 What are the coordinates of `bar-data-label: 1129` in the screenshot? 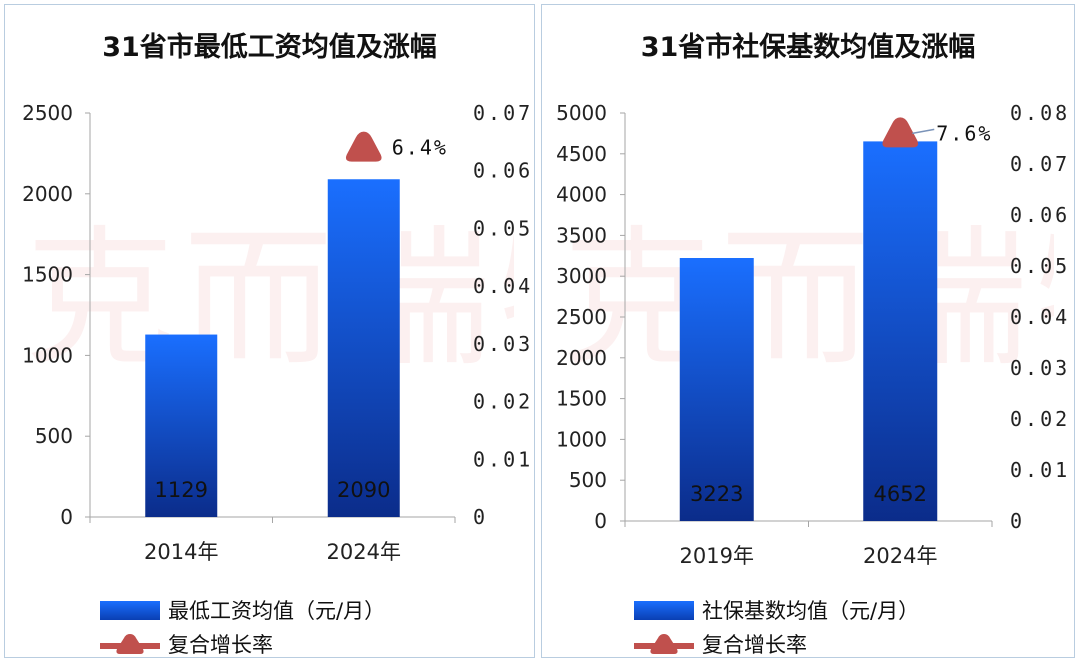 It's located at (181, 490).